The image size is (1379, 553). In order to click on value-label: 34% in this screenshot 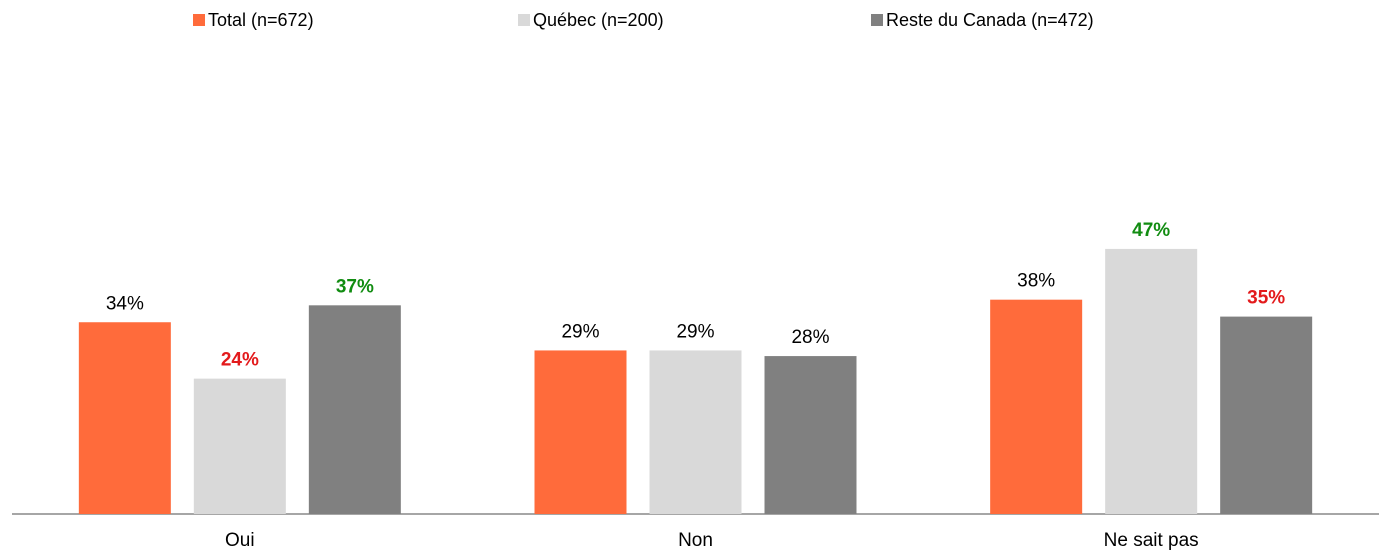, I will do `click(125, 303)`.